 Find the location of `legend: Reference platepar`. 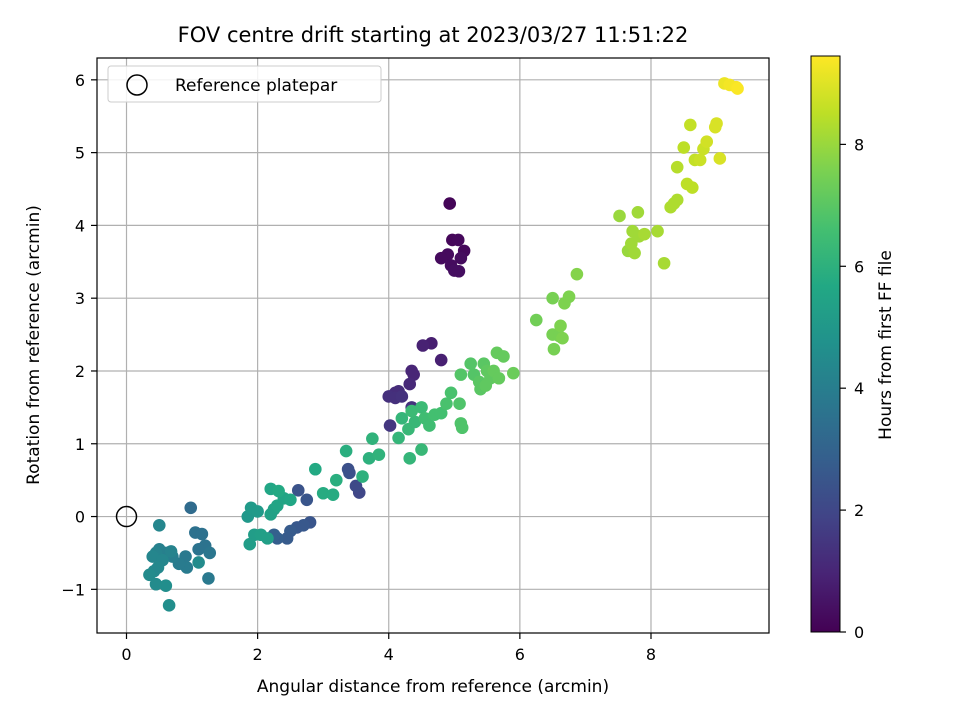

legend: Reference platepar is located at coordinates (244, 84).